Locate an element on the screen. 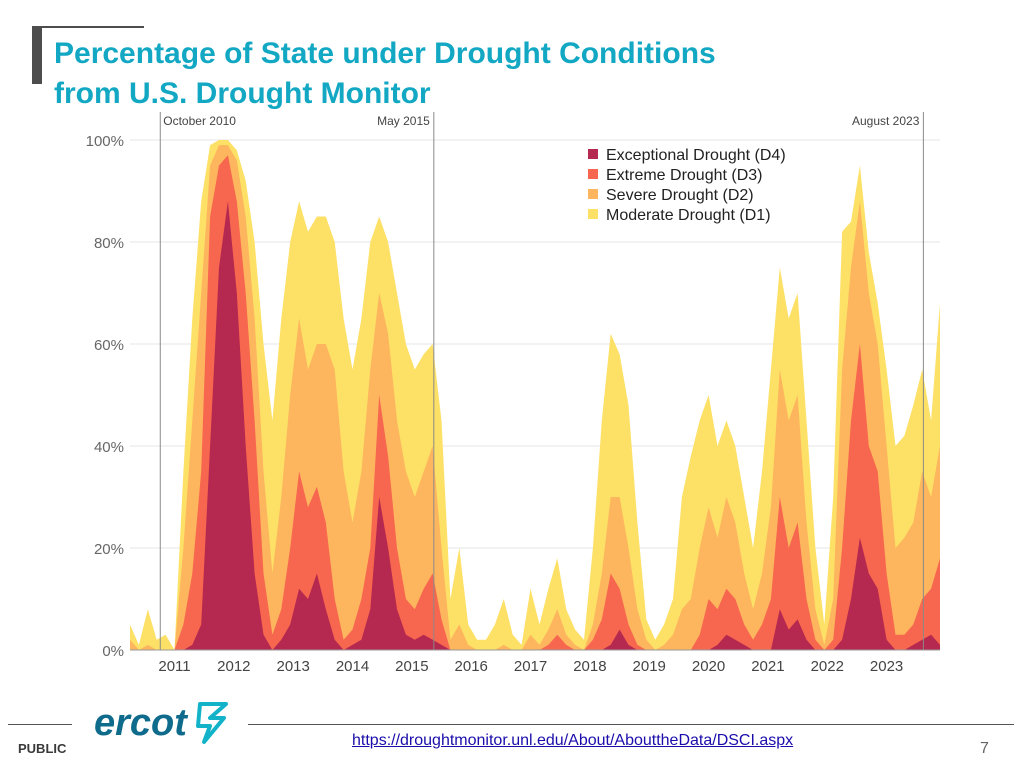 This screenshot has height=768, width=1024. y-tick-label: 40% is located at coordinates (109, 447).